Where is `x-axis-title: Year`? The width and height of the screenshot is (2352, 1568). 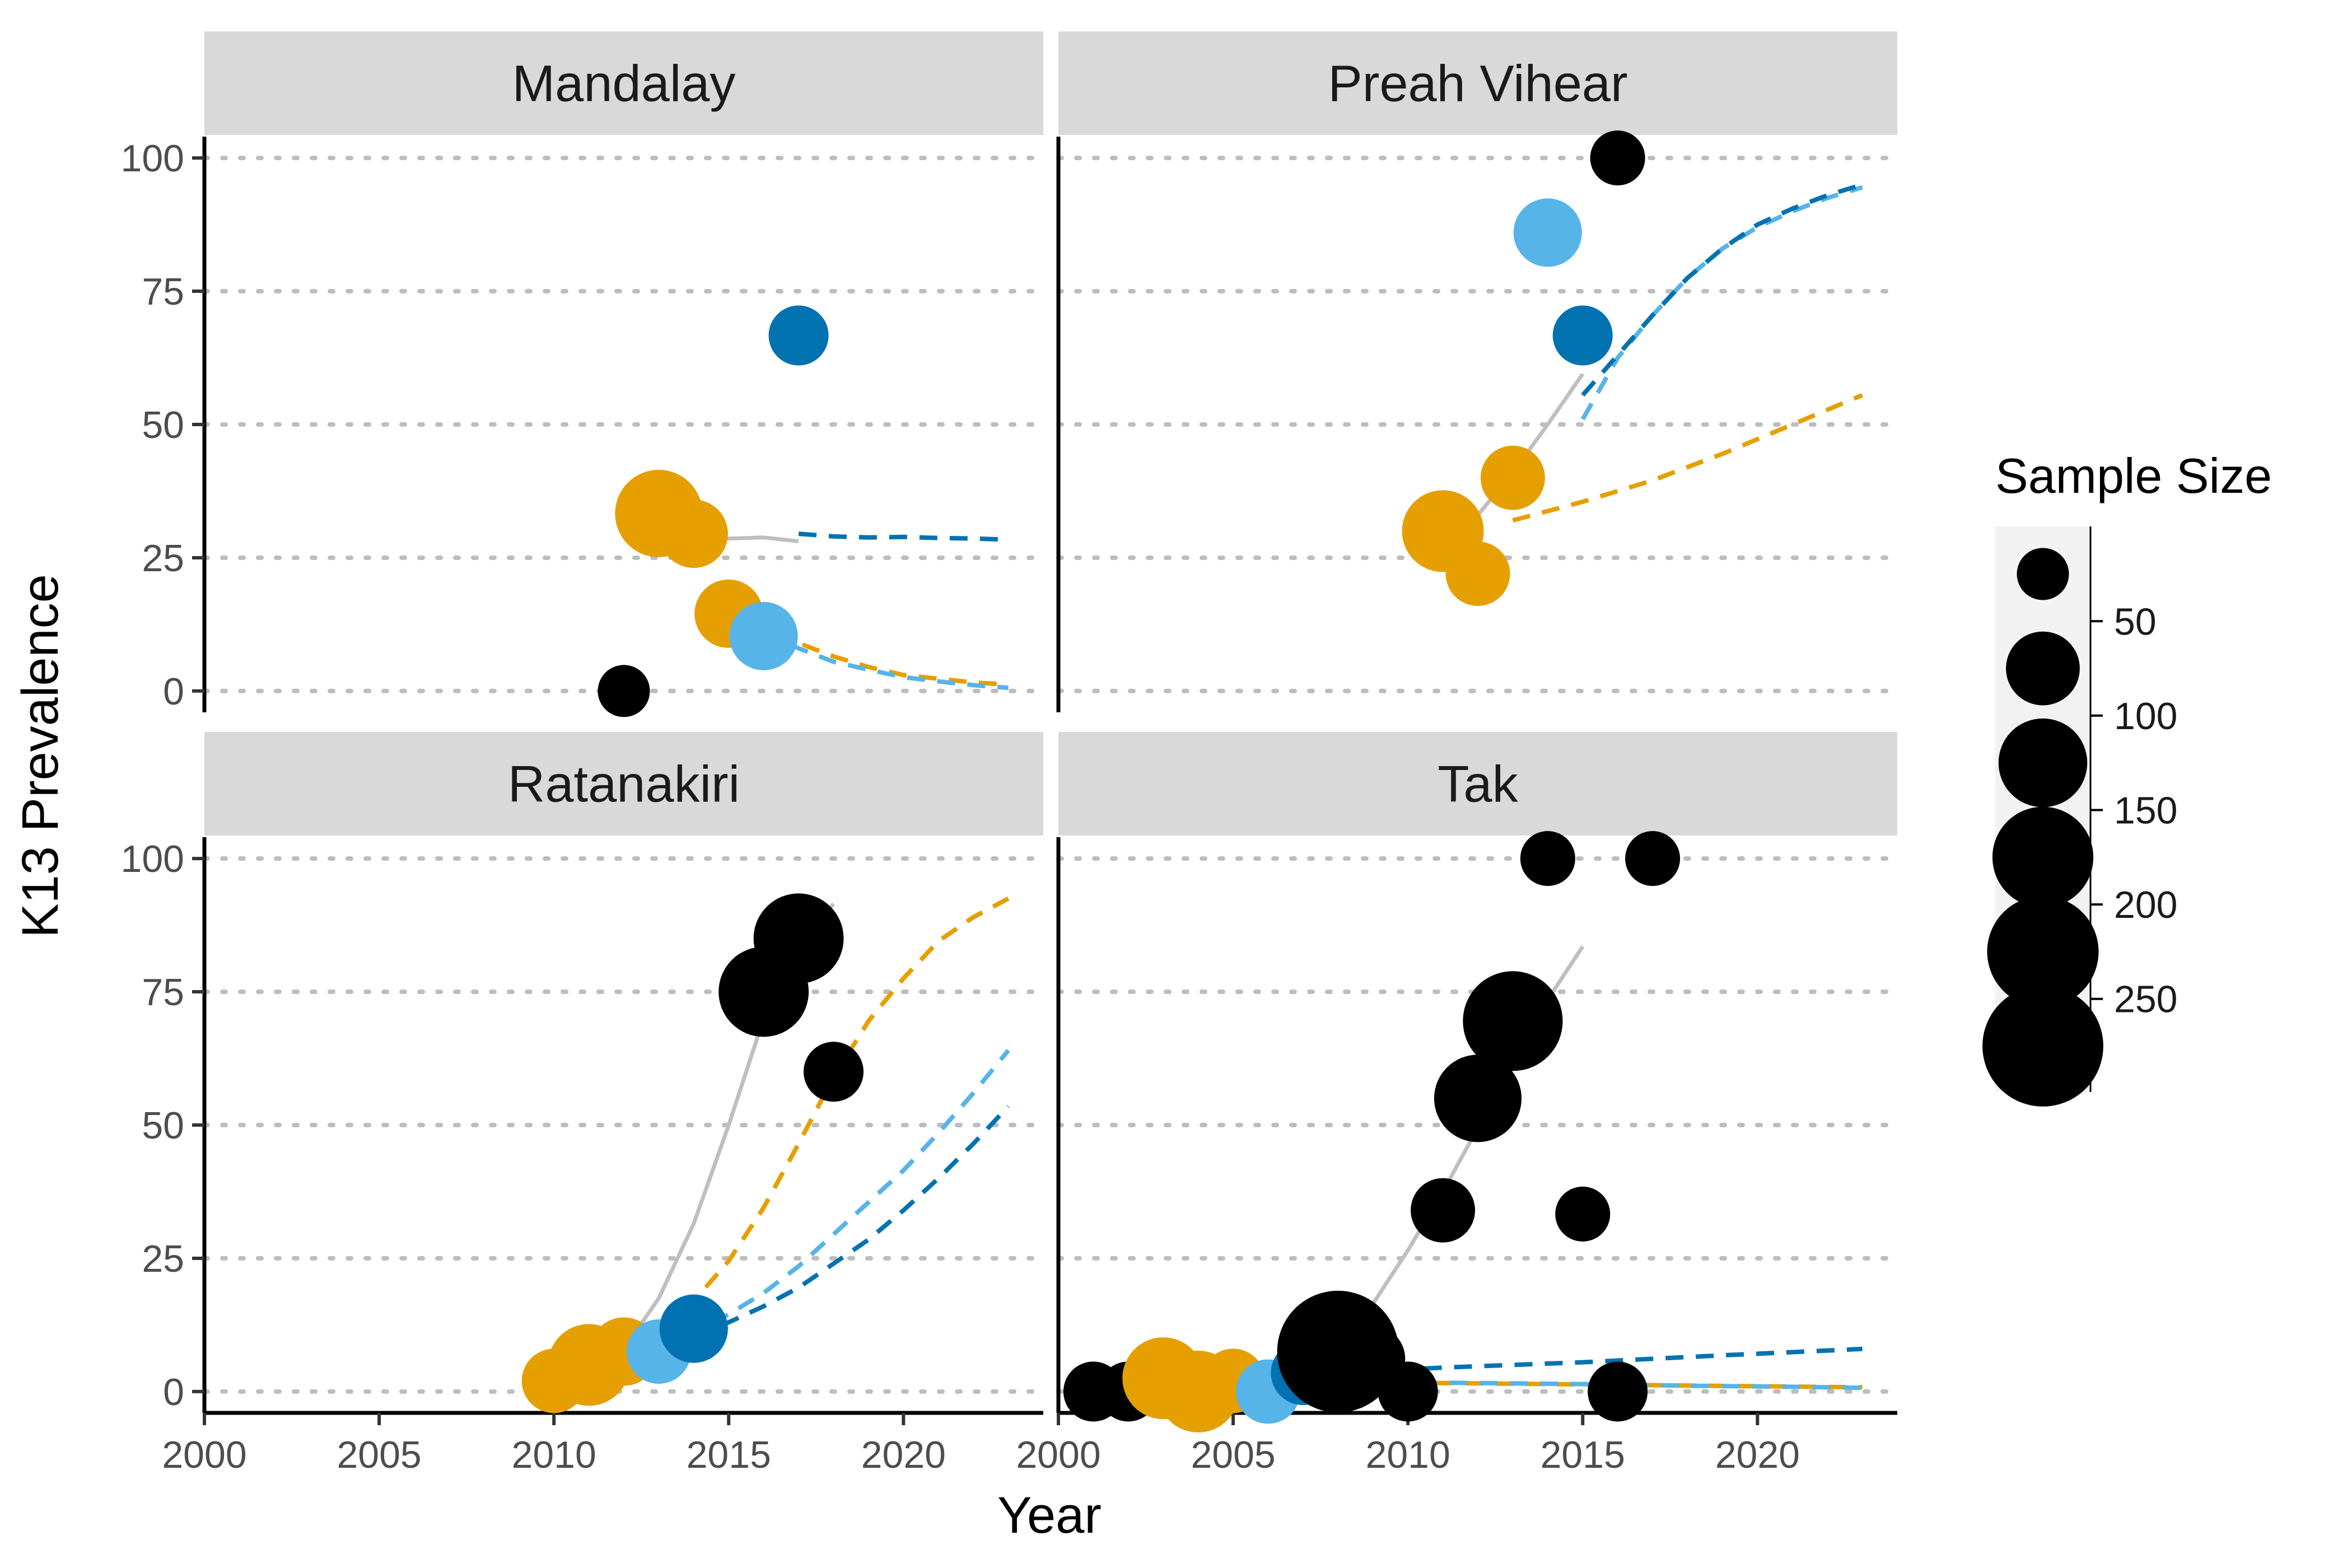 x-axis-title: Year is located at coordinates (1050, 1516).